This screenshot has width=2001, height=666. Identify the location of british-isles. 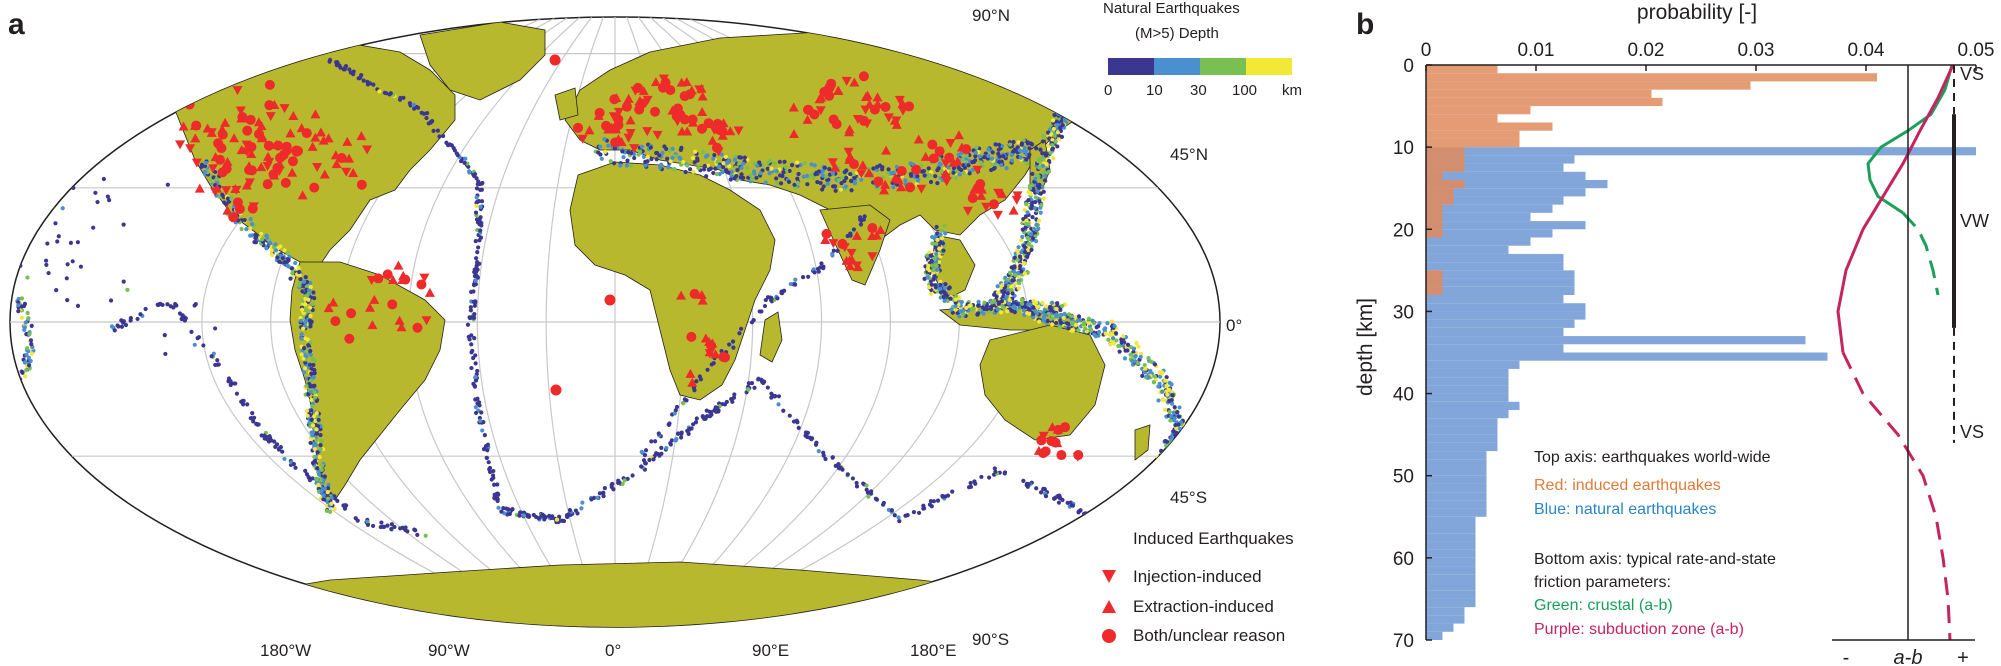
(566, 104).